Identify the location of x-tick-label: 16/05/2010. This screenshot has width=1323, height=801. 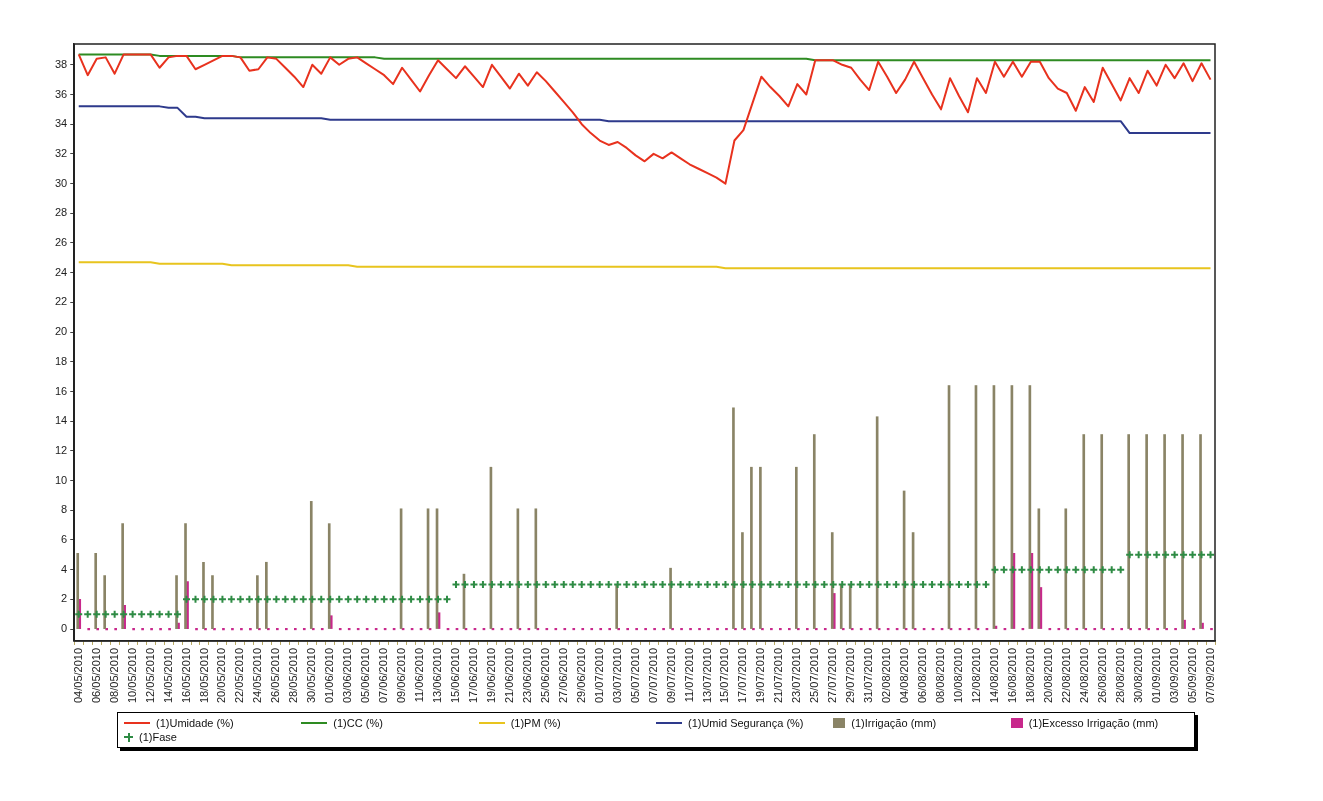
(185, 675).